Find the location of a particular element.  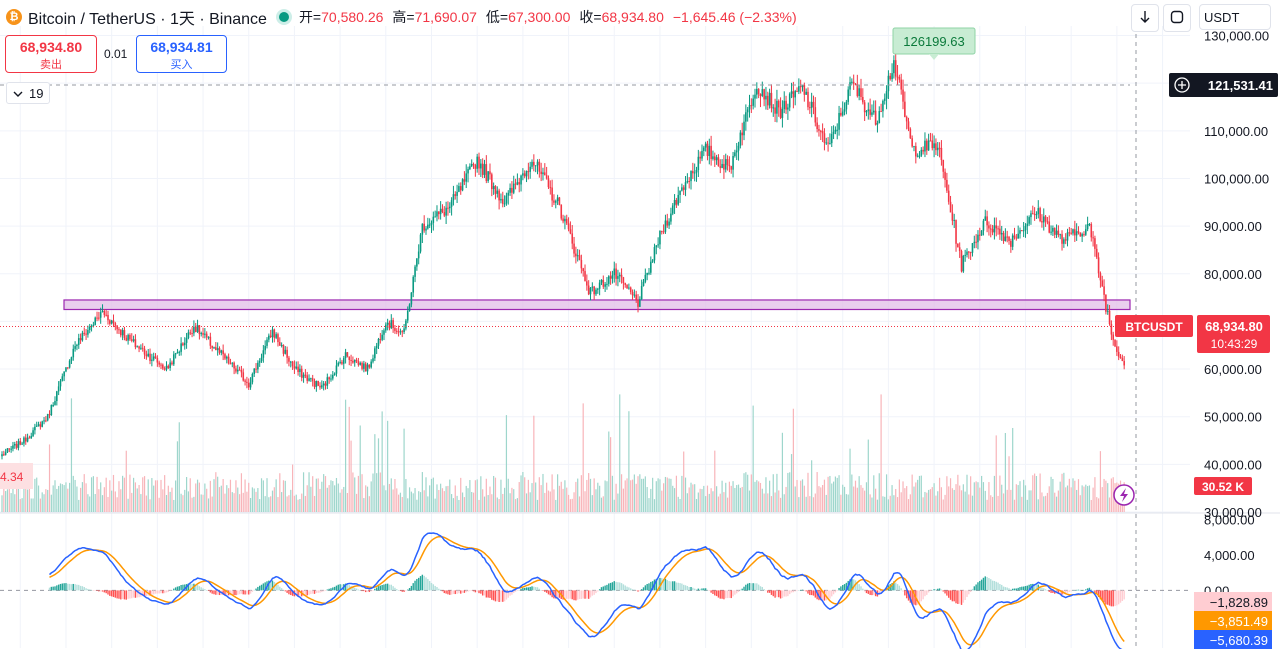

currency-select: USDT is located at coordinates (1235, 17).